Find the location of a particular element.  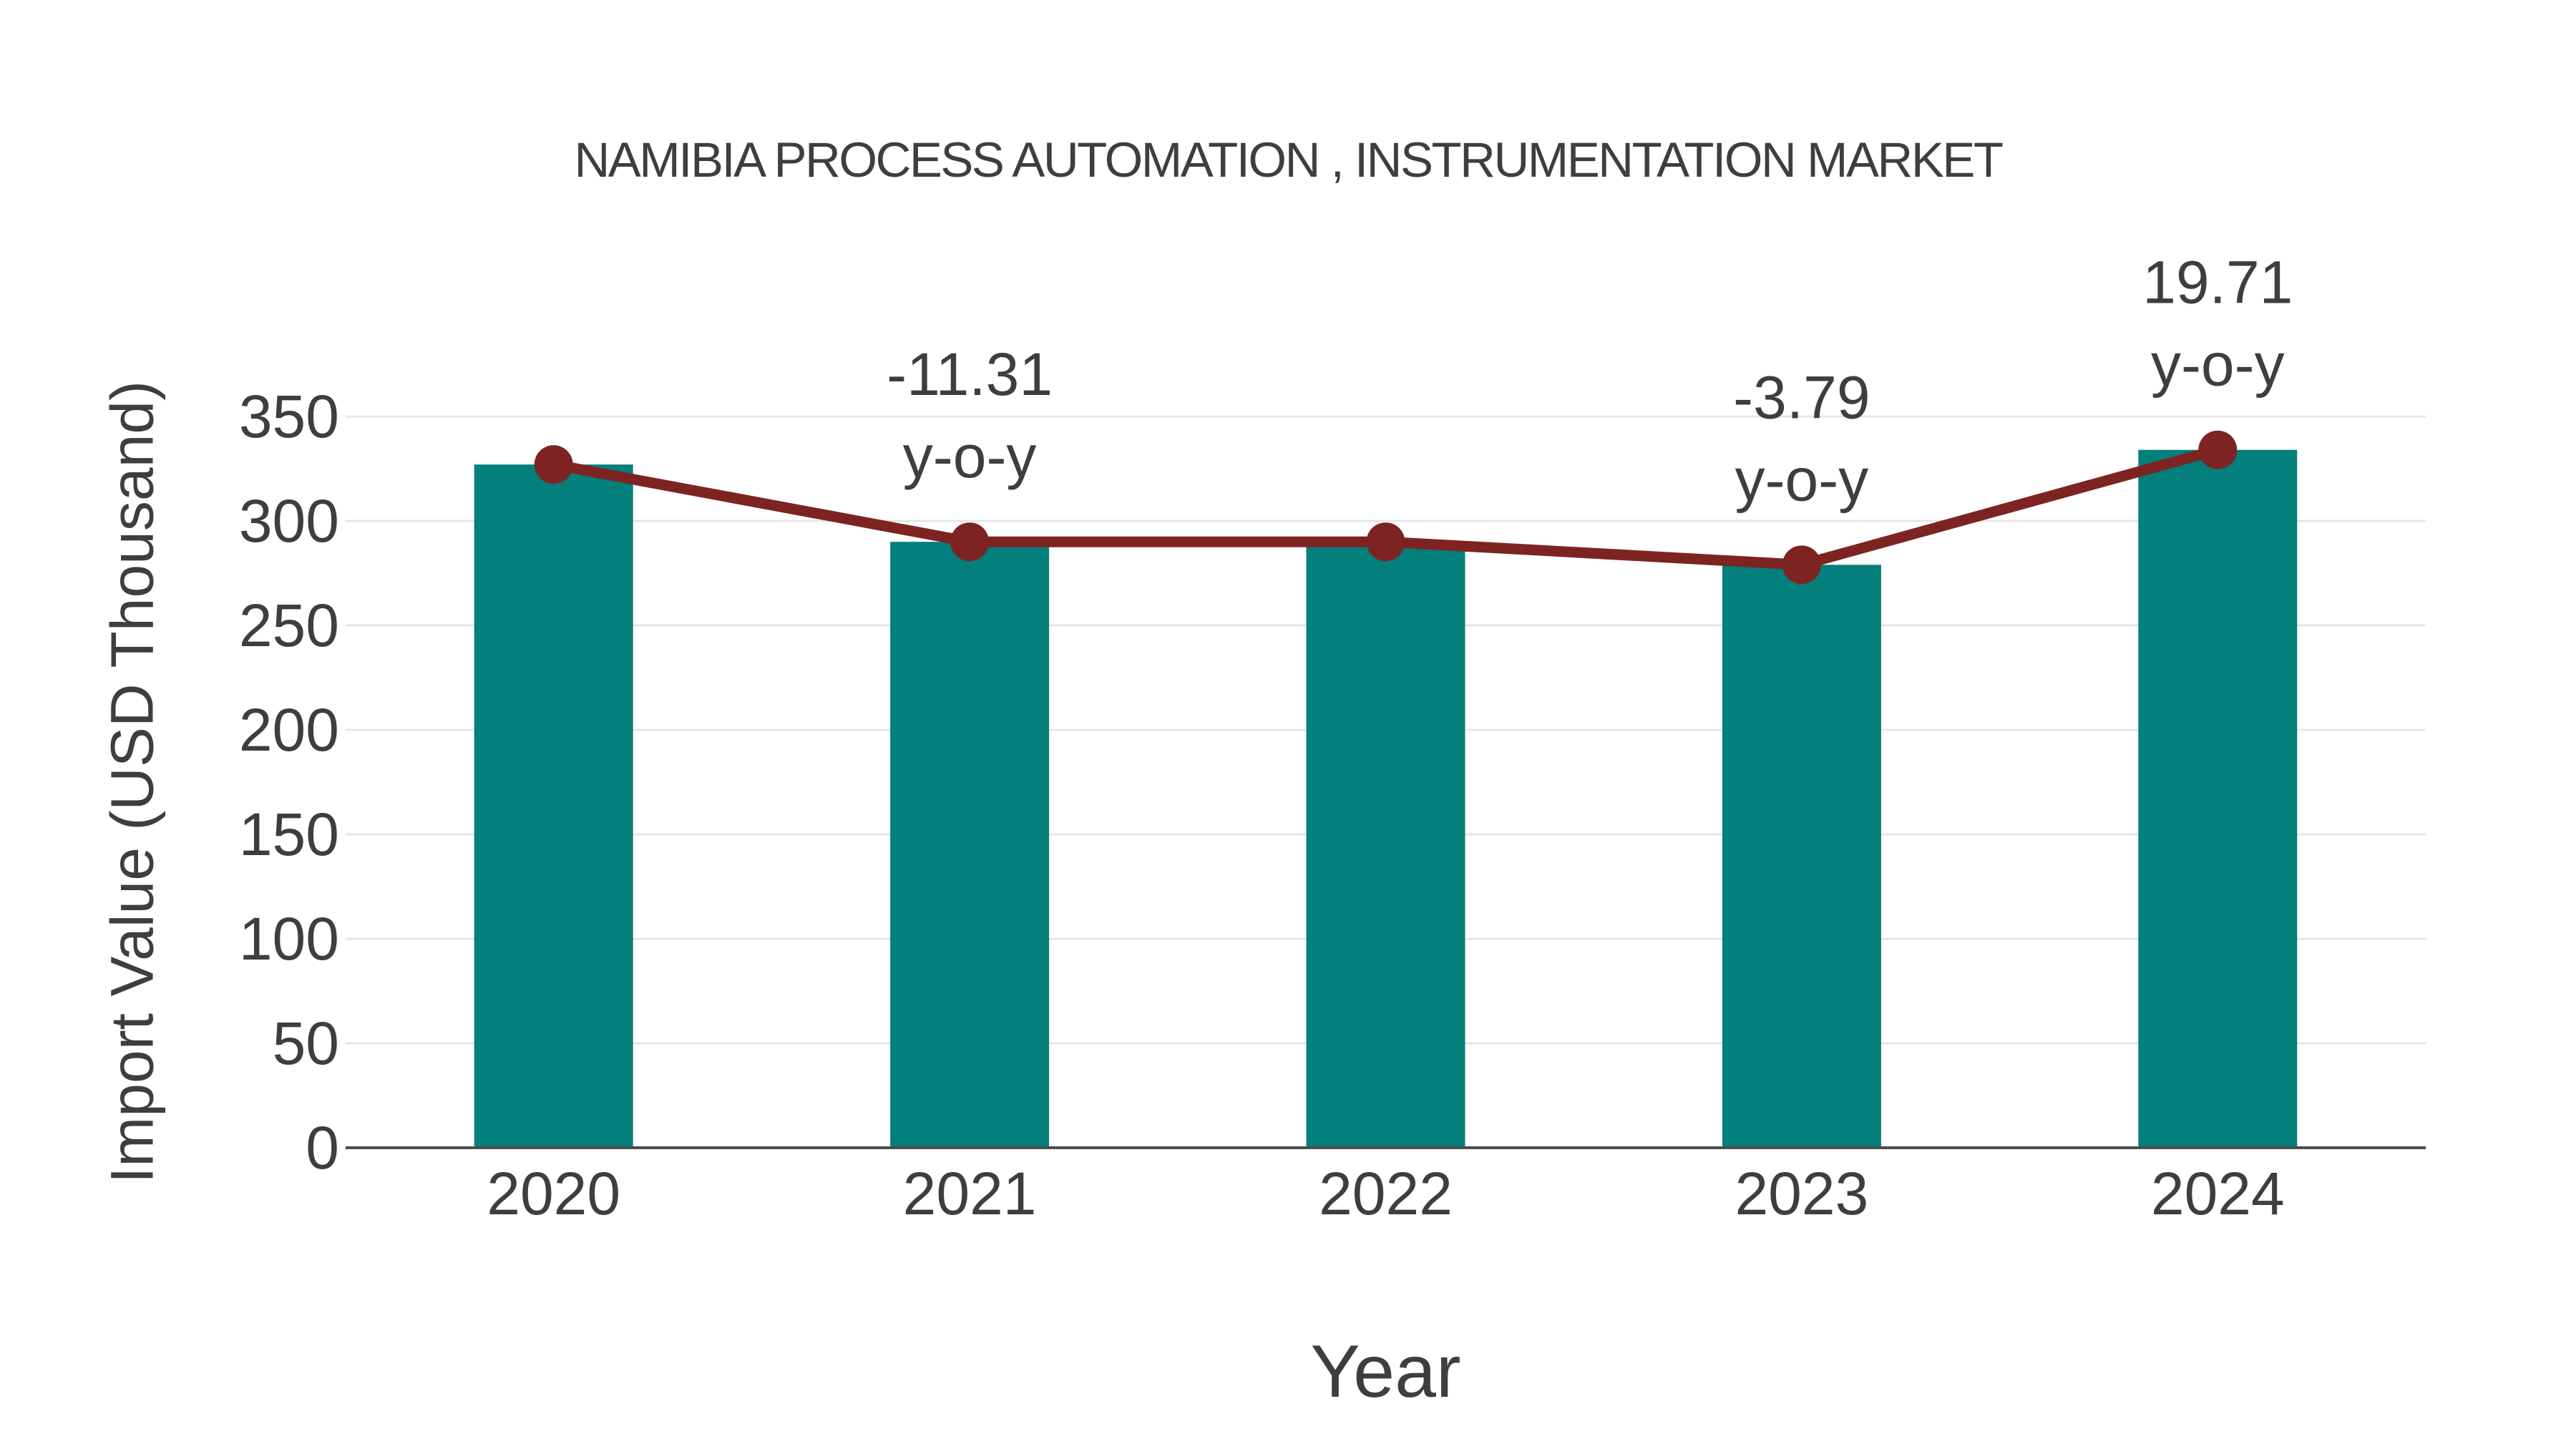

trend-marker-2022 is located at coordinates (1385, 542).